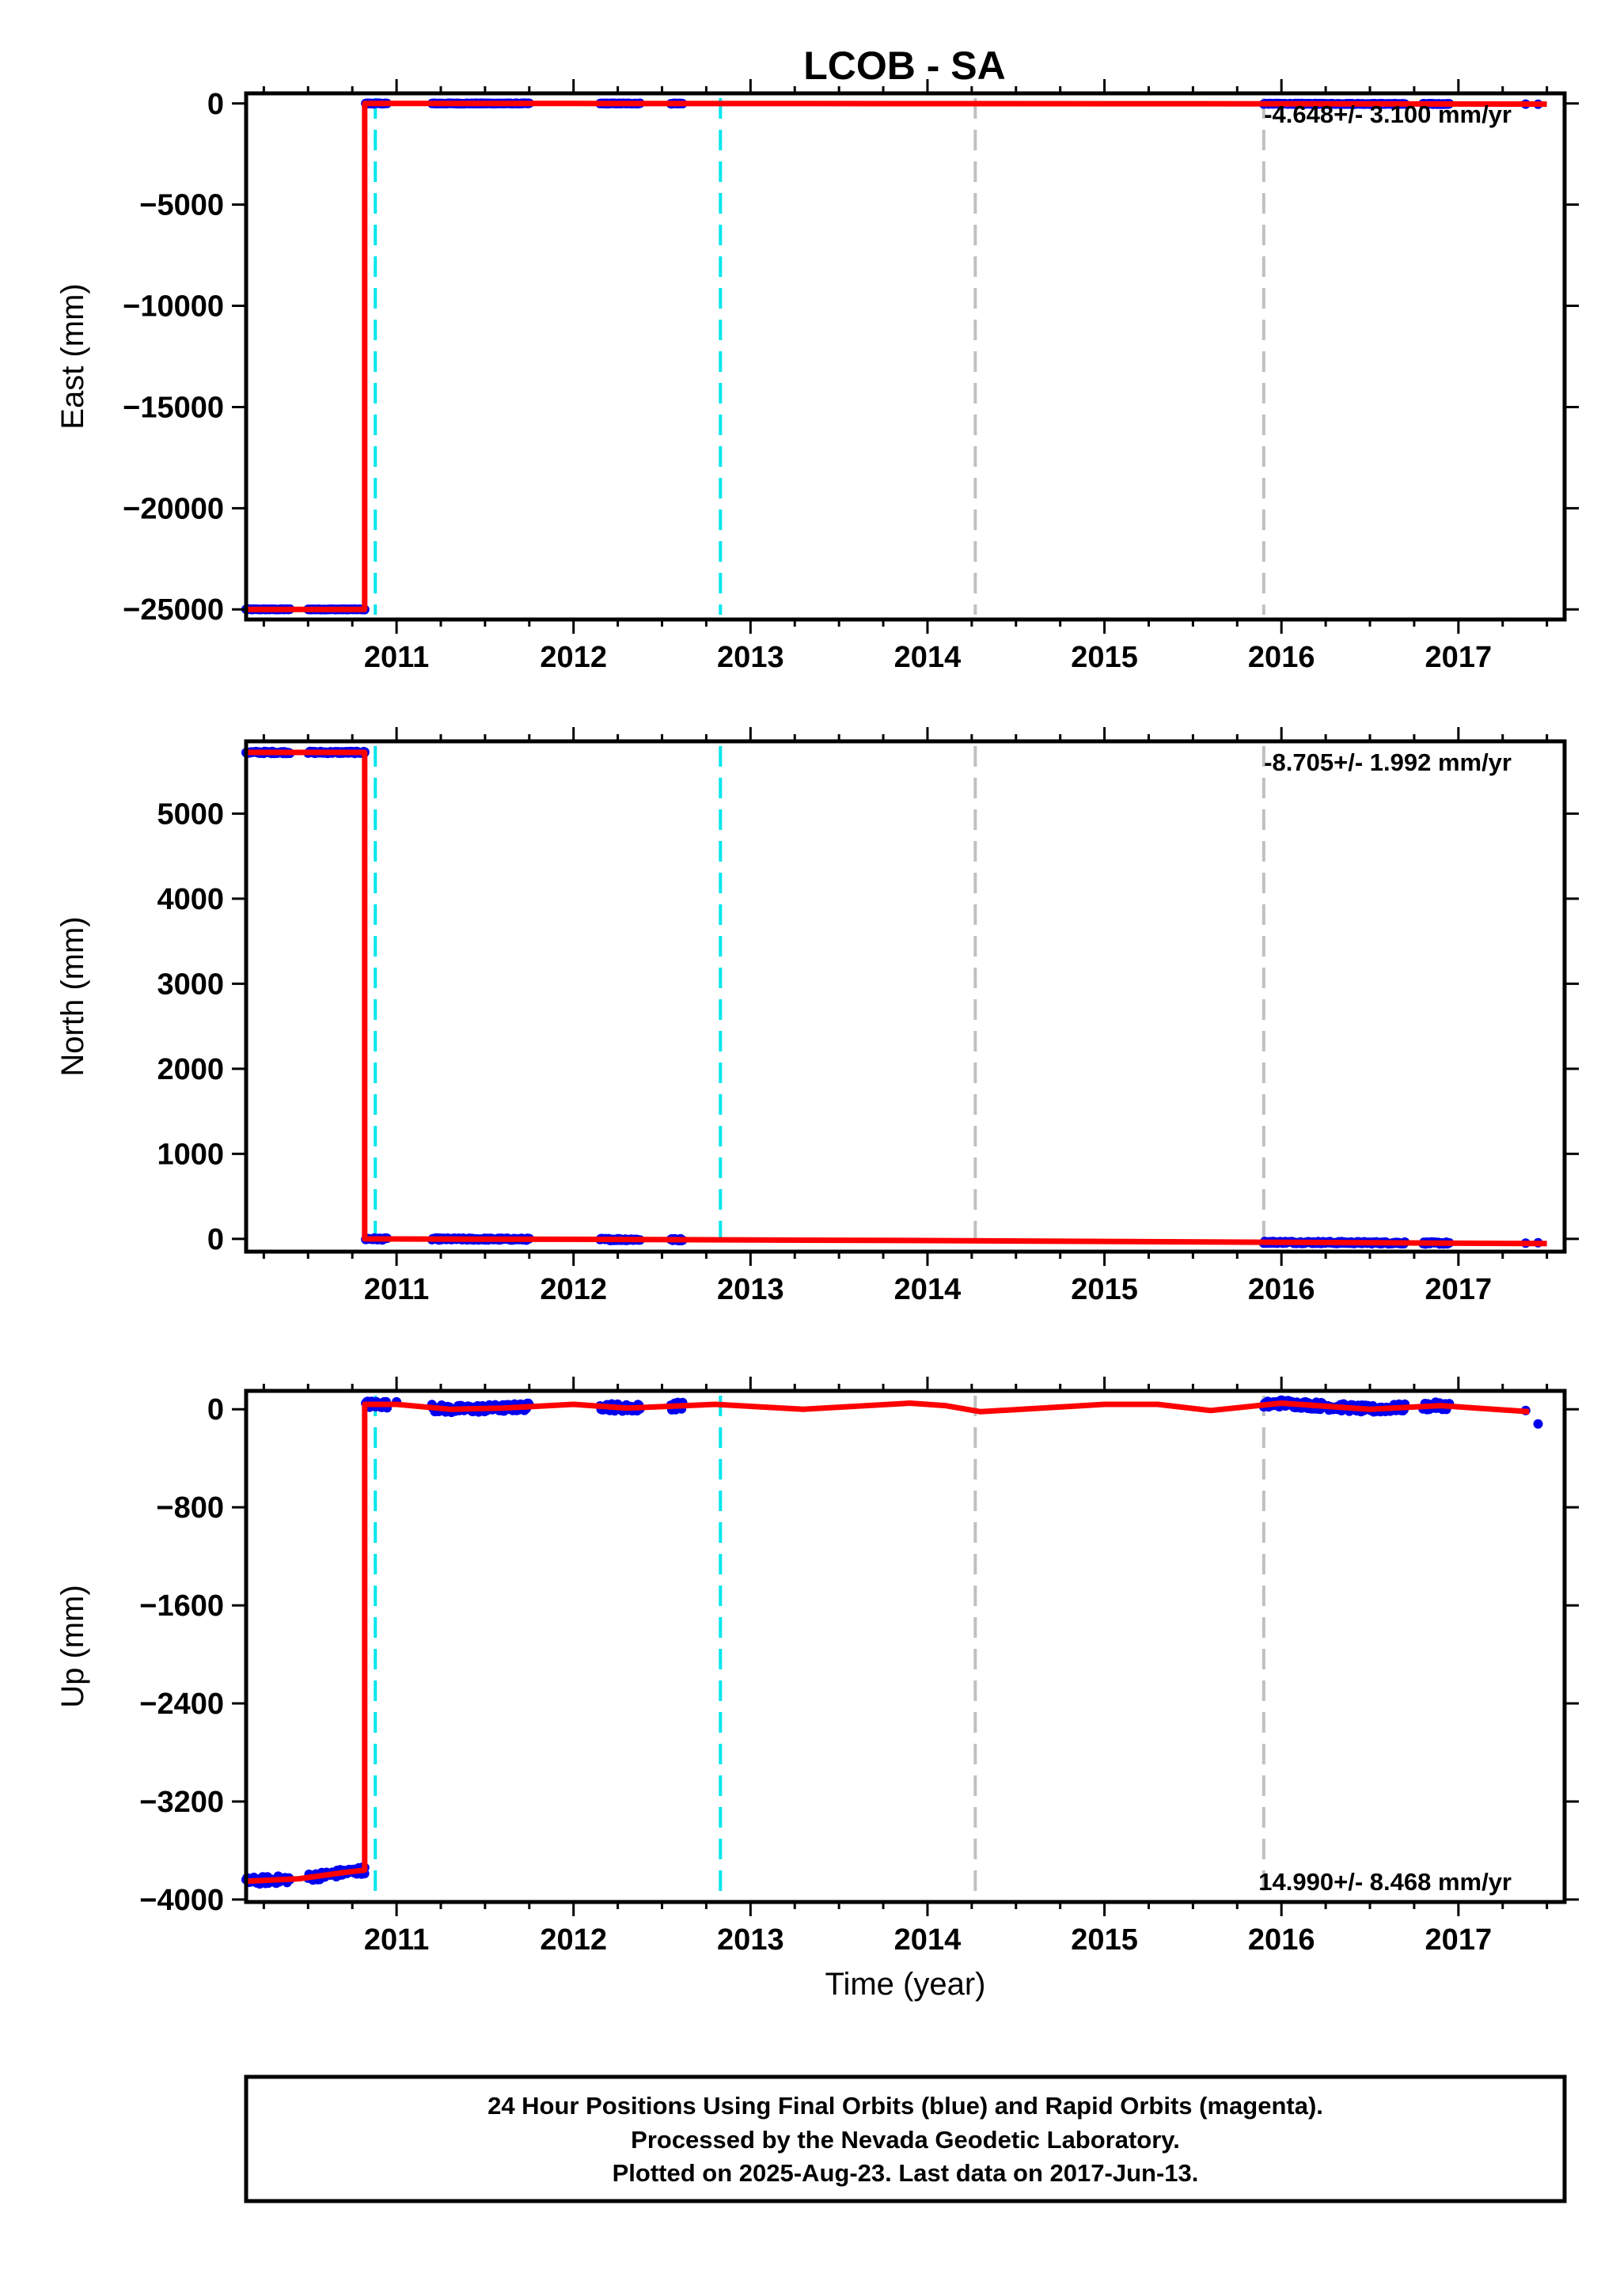  Describe the element at coordinates (1538, 1424) in the screenshot. I see `data-point` at that location.